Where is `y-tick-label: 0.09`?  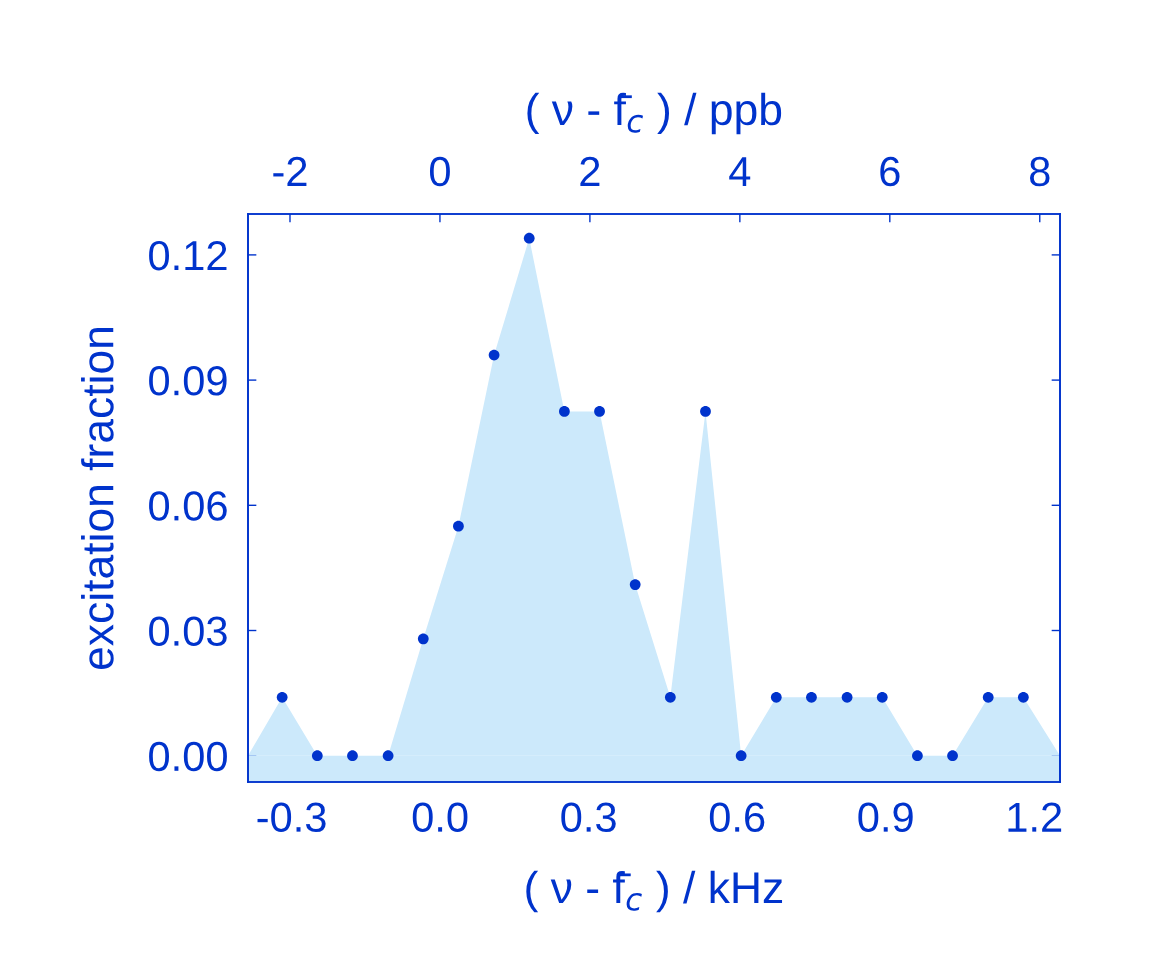 y-tick-label: 0.09 is located at coordinates (188, 381).